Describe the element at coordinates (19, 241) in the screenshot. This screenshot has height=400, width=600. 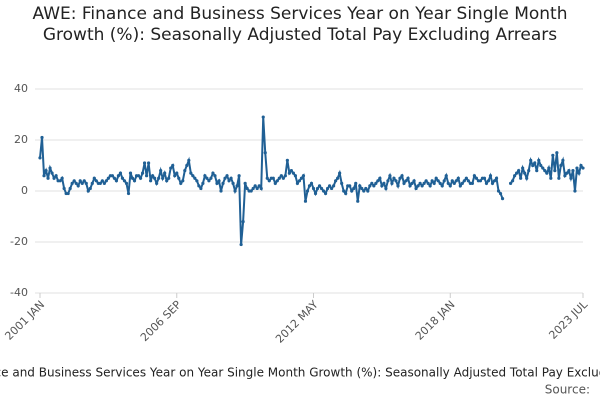
I see `y-tick-label: -20` at that location.